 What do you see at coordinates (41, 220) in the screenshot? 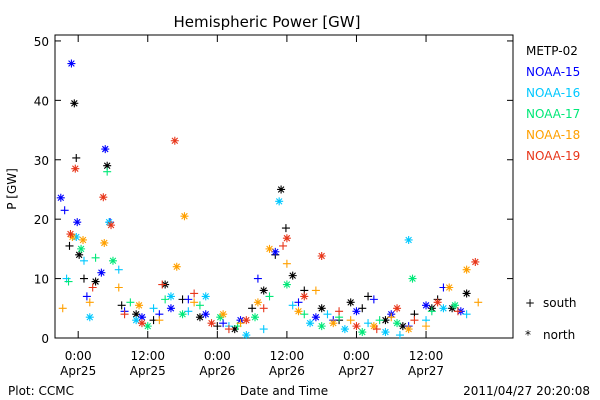
I see `y-tick-label: 20` at bounding box center [41, 220].